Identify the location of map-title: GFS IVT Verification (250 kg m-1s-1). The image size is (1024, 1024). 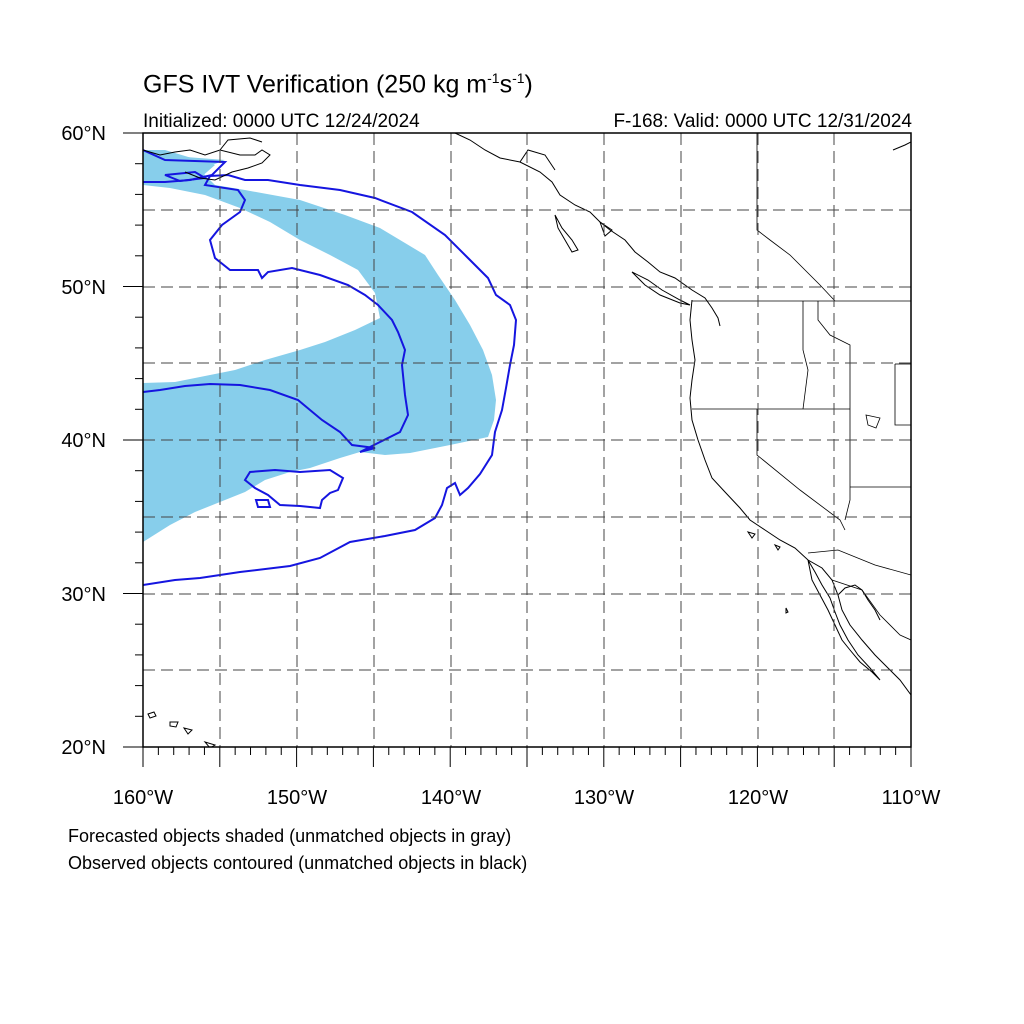
(338, 84).